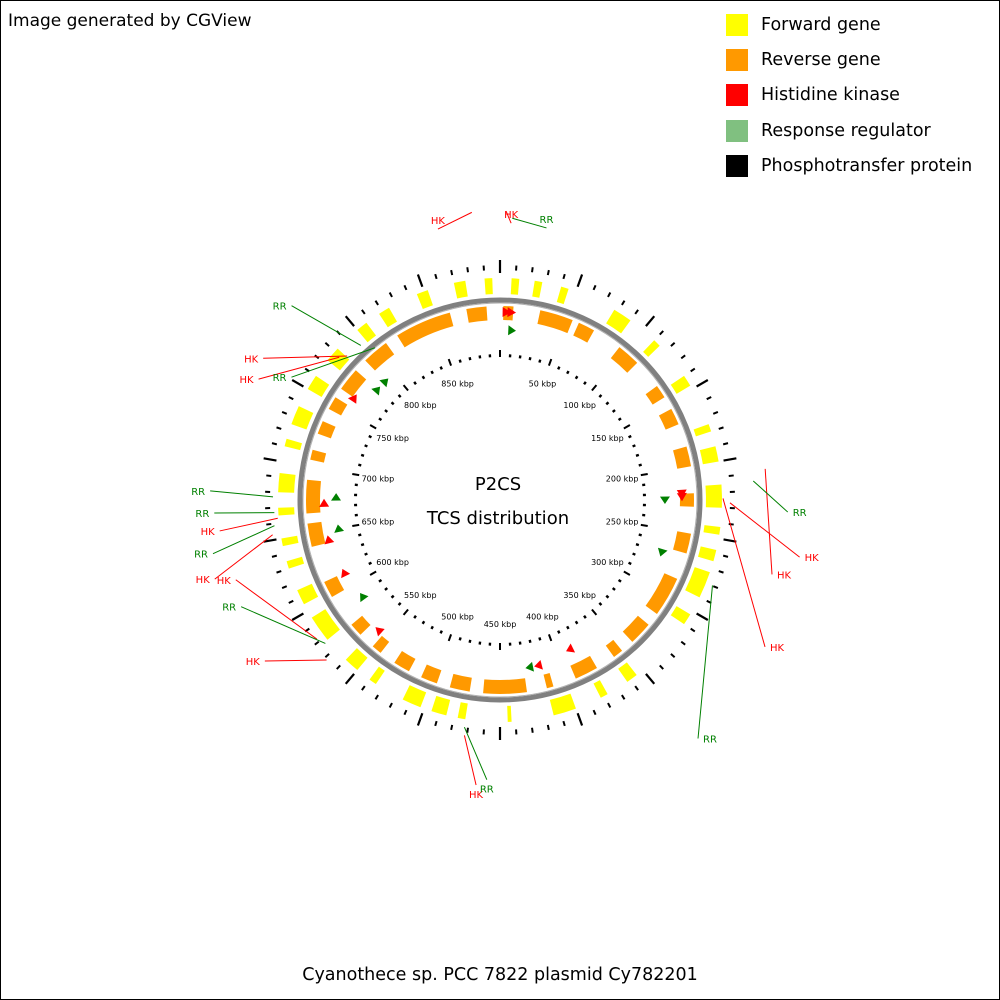 Image resolution: width=1000 pixels, height=1000 pixels. Describe the element at coordinates (392, 438) in the screenshot. I see `scale-label: 750 kbp` at that location.